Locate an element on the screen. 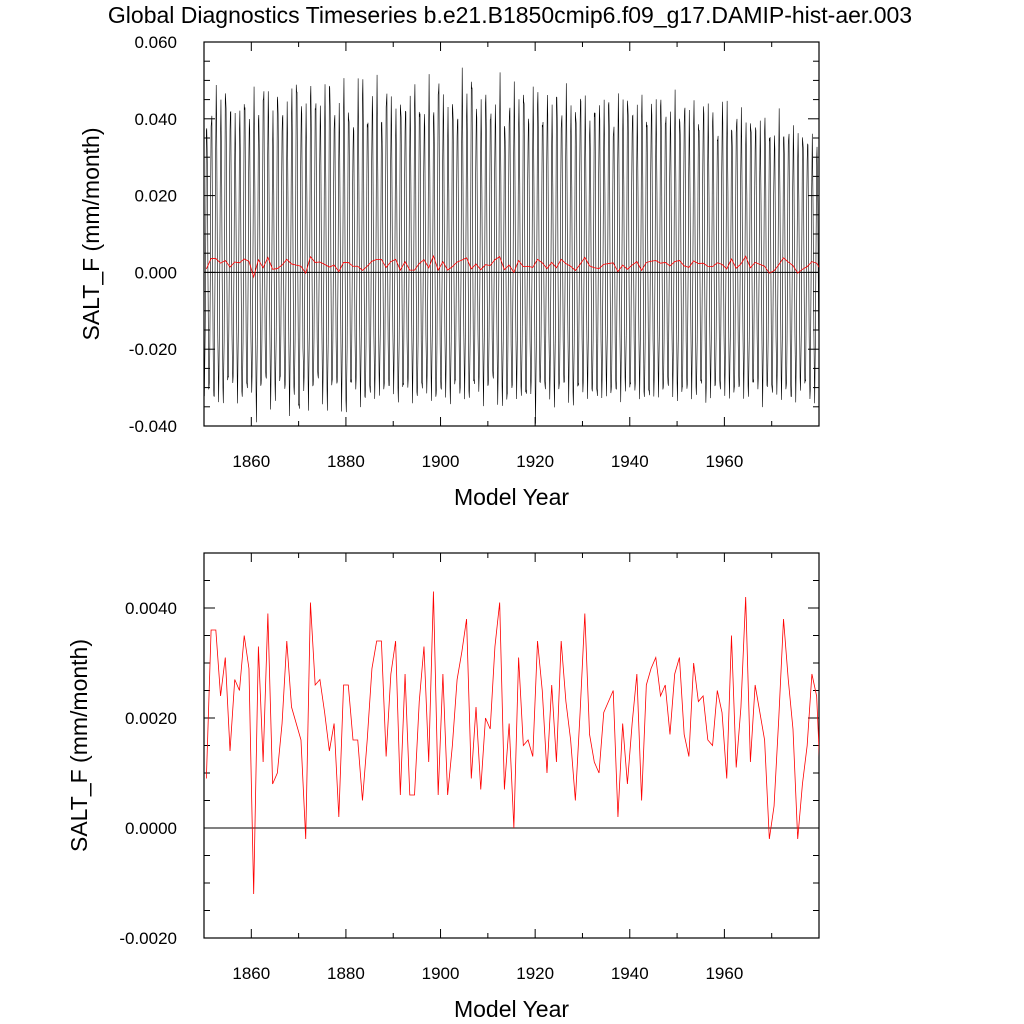  y-tick-label: -0.040 is located at coordinates (153, 426).